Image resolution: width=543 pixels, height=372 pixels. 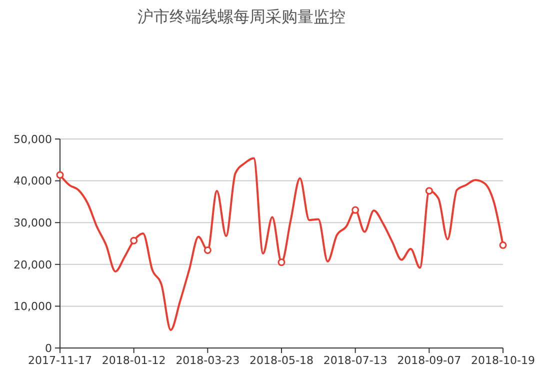 What do you see at coordinates (429, 360) in the screenshot?
I see `x-tick-label: 2018-09-07` at bounding box center [429, 360].